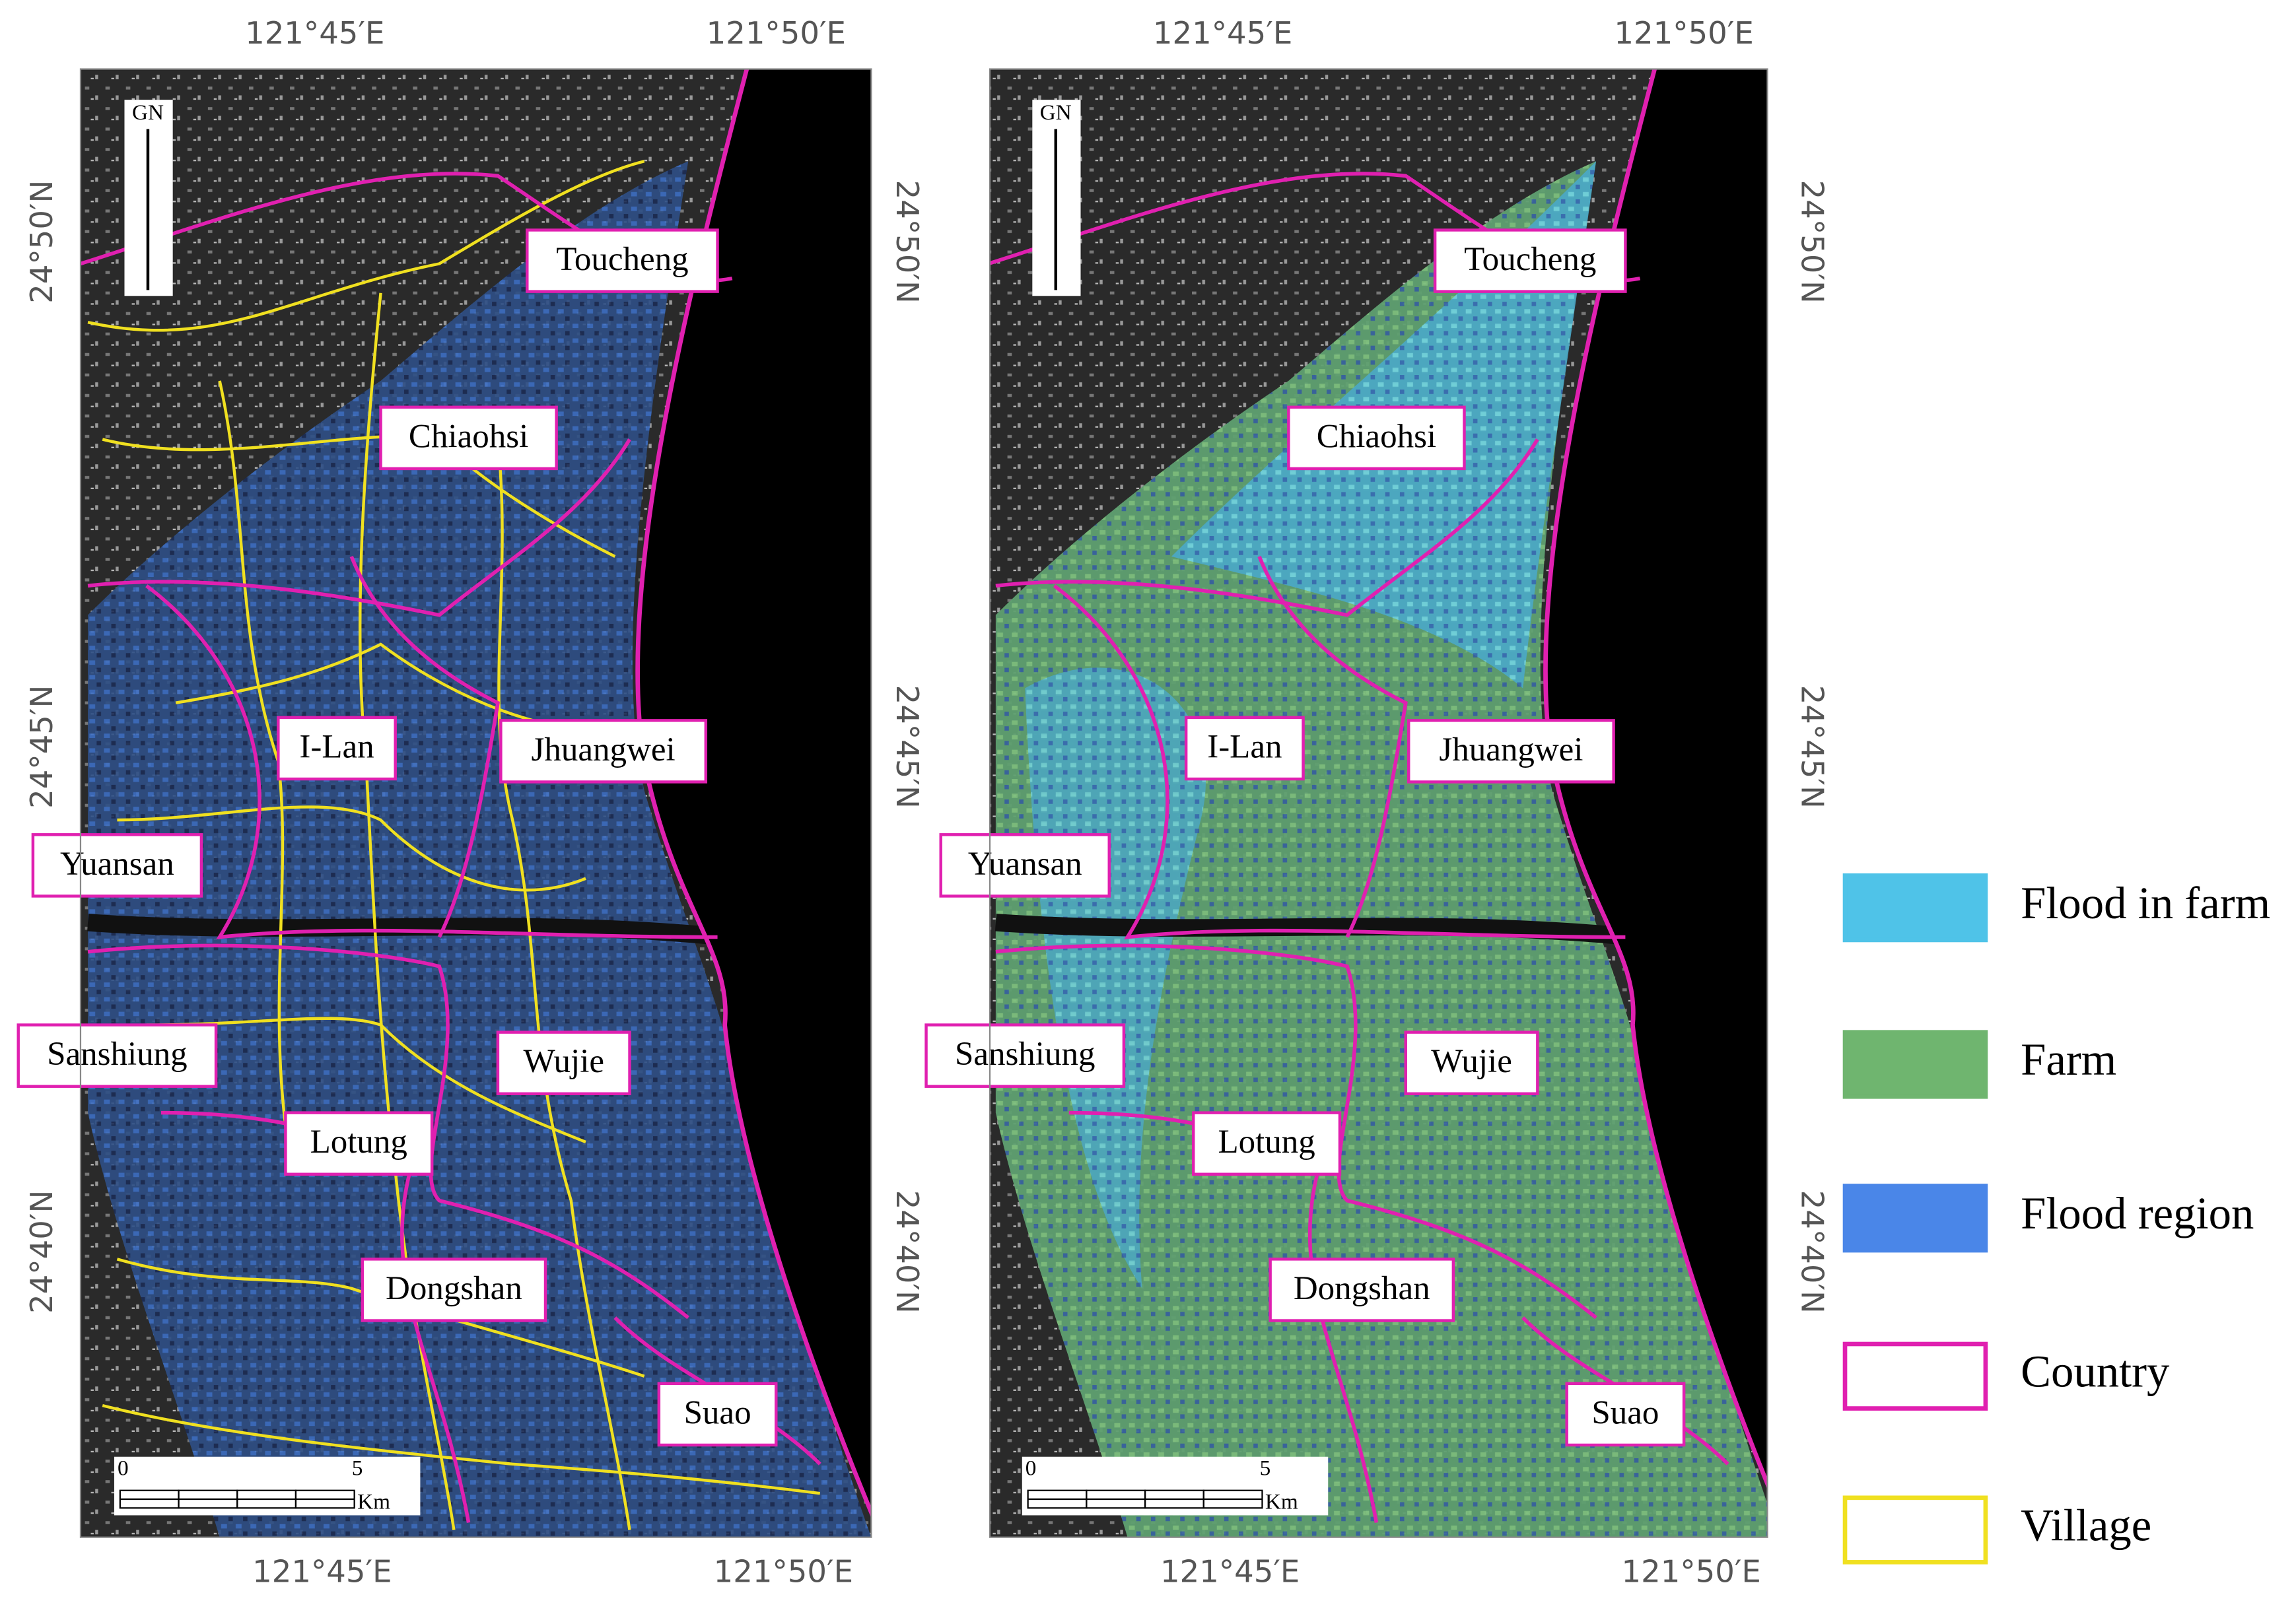  I want to click on right-coord: 24°40′N, so click(1812, 1252).